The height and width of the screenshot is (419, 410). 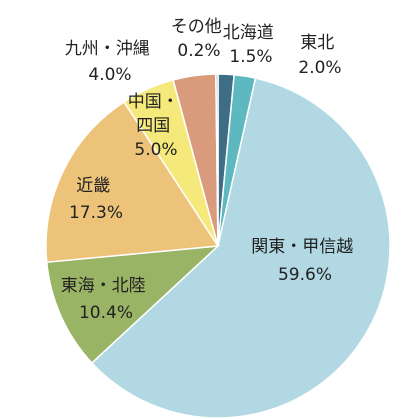 What do you see at coordinates (96, 199) in the screenshot?
I see `slice-label-kinki: 近畿 17.3%` at bounding box center [96, 199].